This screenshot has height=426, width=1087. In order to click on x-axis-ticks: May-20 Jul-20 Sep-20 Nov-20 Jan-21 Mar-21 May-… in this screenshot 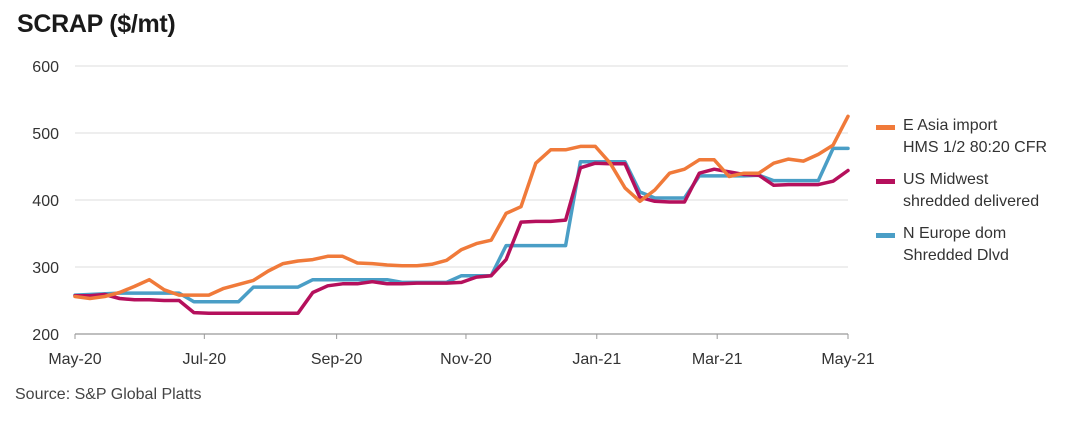, I will do `click(461, 351)`.